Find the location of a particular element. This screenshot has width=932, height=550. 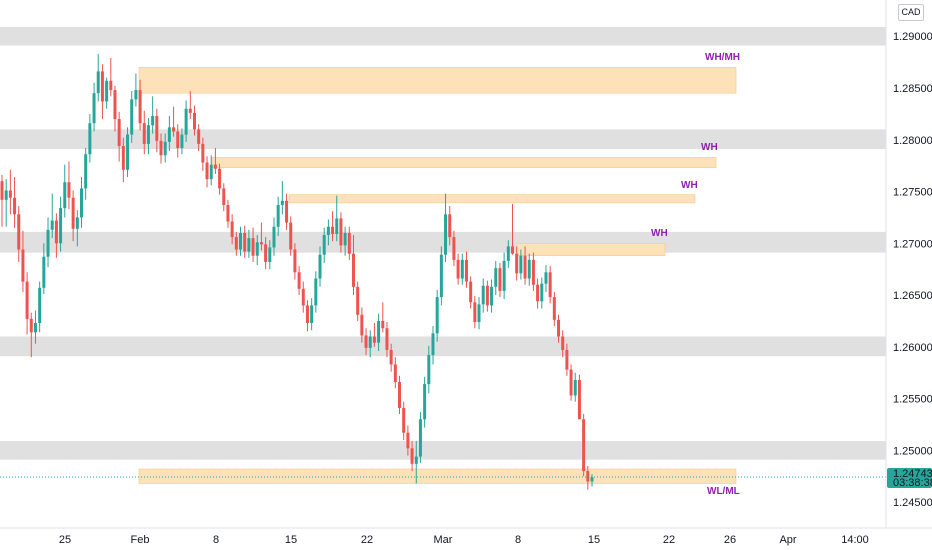

price-tick-2: 1.28000 is located at coordinates (912, 141).